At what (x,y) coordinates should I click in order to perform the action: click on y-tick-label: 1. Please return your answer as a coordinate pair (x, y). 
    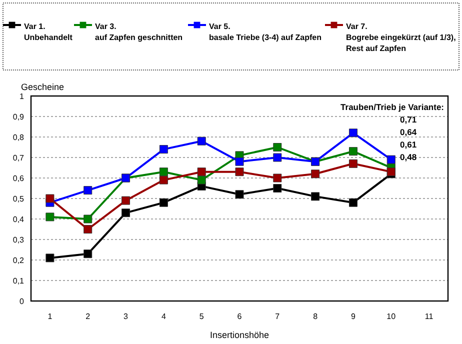
    Looking at the image, I should click on (22, 96).